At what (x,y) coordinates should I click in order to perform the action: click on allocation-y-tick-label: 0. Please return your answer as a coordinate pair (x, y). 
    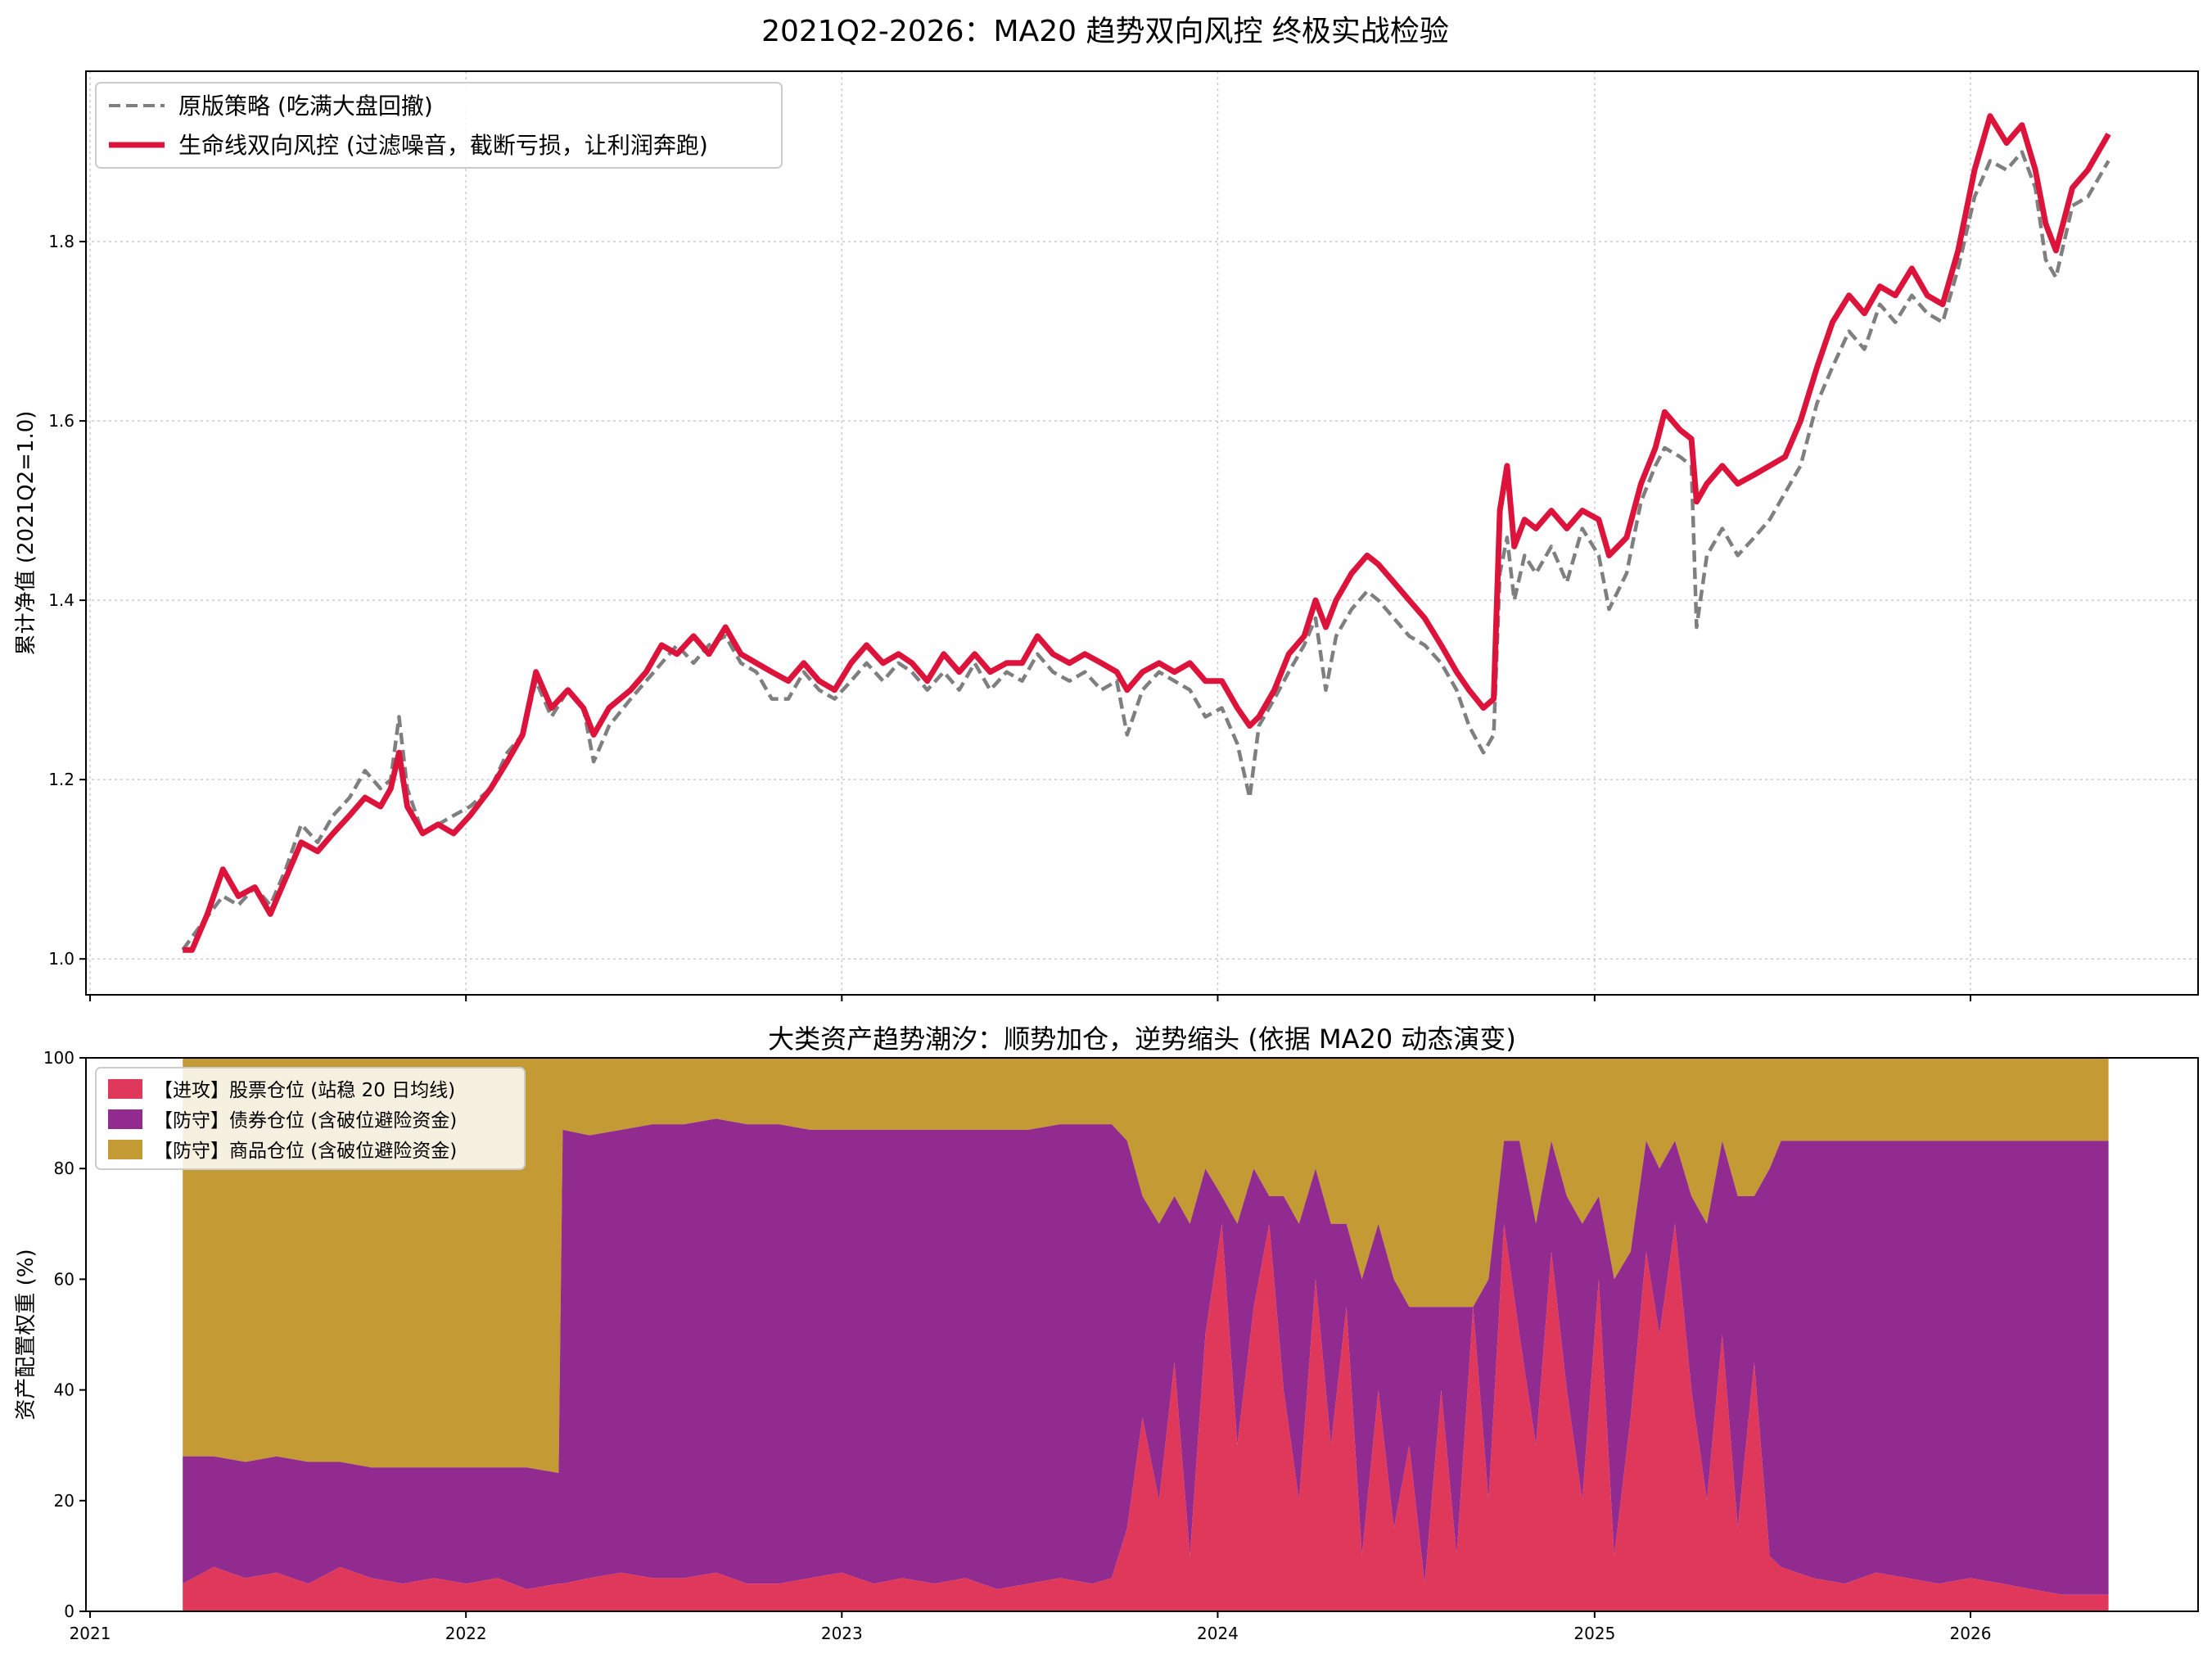
    Looking at the image, I should click on (69, 1611).